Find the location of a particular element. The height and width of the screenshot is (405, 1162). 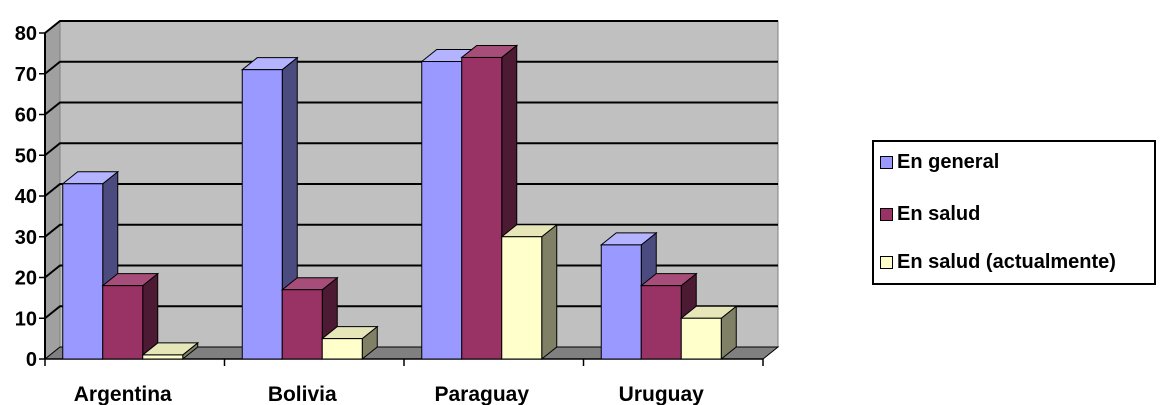

legend-label-en-salud: En salud is located at coordinates (939, 213).